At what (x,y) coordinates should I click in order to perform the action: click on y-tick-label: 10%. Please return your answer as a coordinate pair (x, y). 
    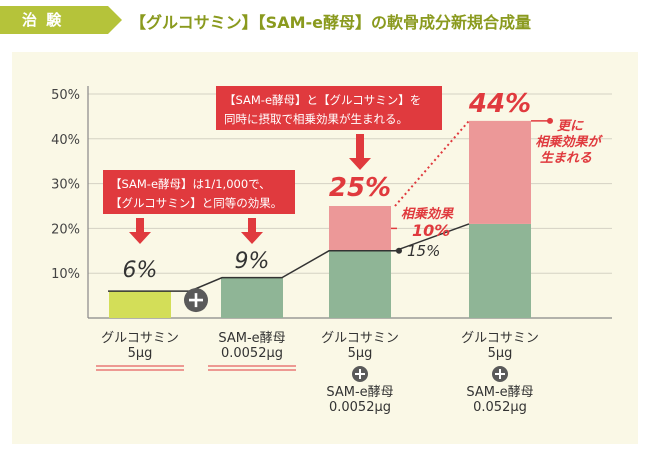
    Looking at the image, I should click on (65, 274).